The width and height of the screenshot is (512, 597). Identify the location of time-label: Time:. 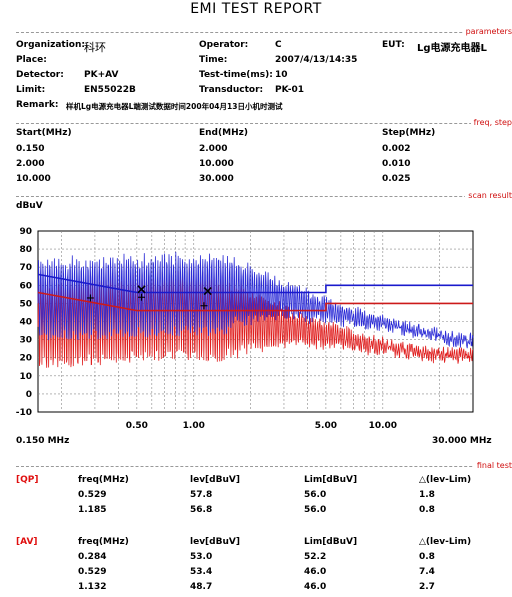
(213, 60).